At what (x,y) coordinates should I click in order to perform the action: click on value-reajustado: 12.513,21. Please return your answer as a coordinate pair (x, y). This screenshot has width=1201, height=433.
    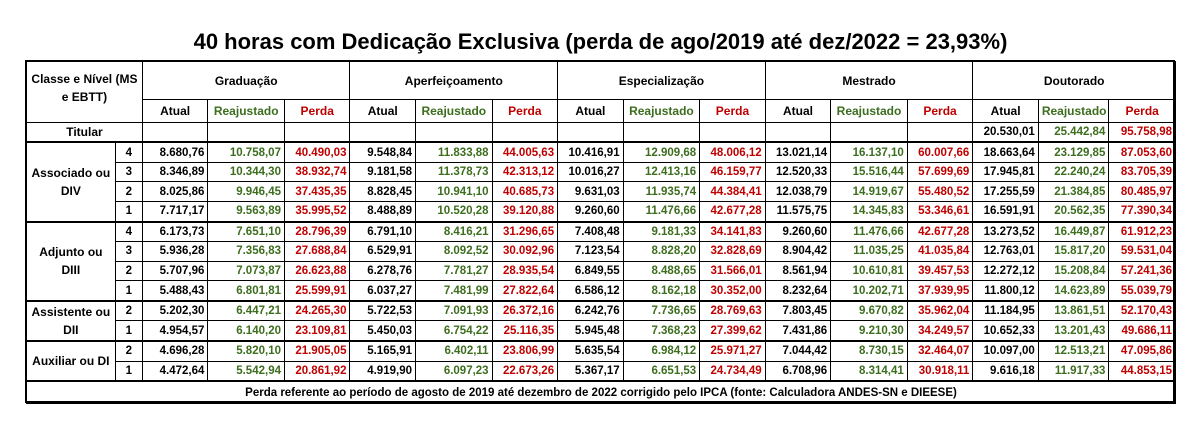
    Looking at the image, I should click on (1073, 351).